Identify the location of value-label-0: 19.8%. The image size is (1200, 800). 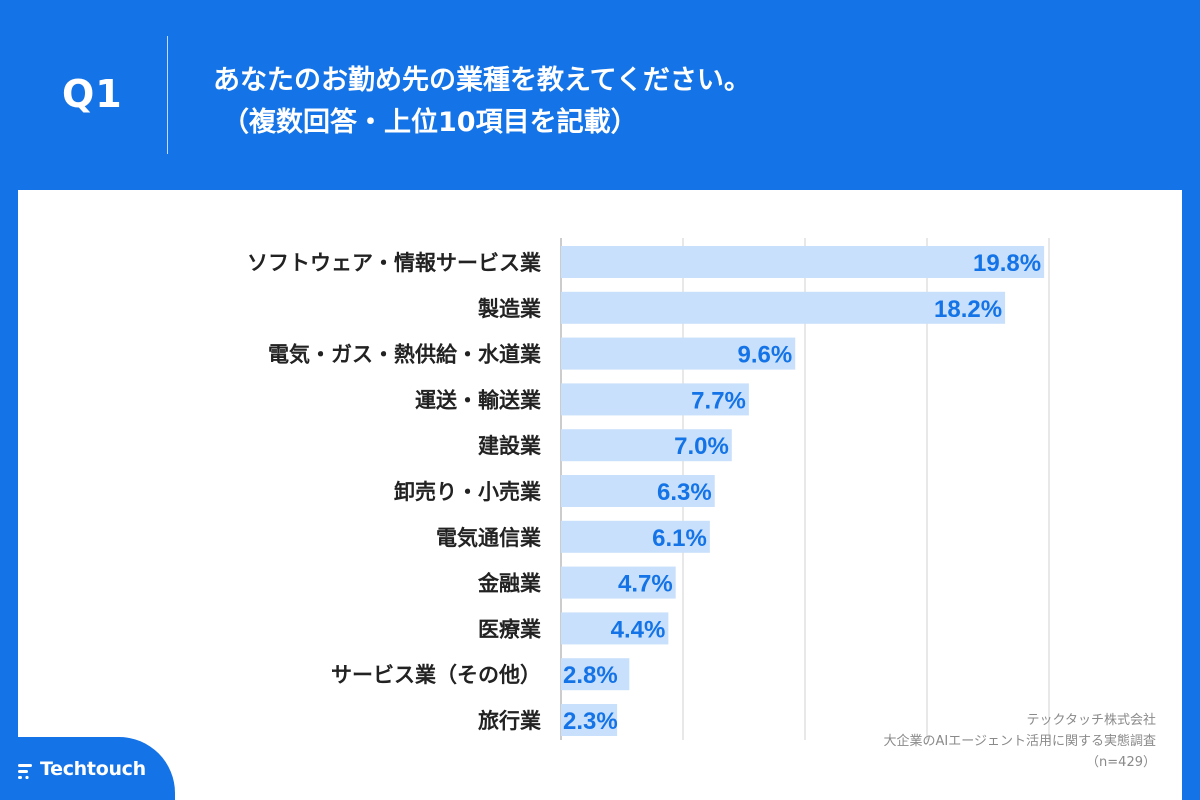
(1007, 263).